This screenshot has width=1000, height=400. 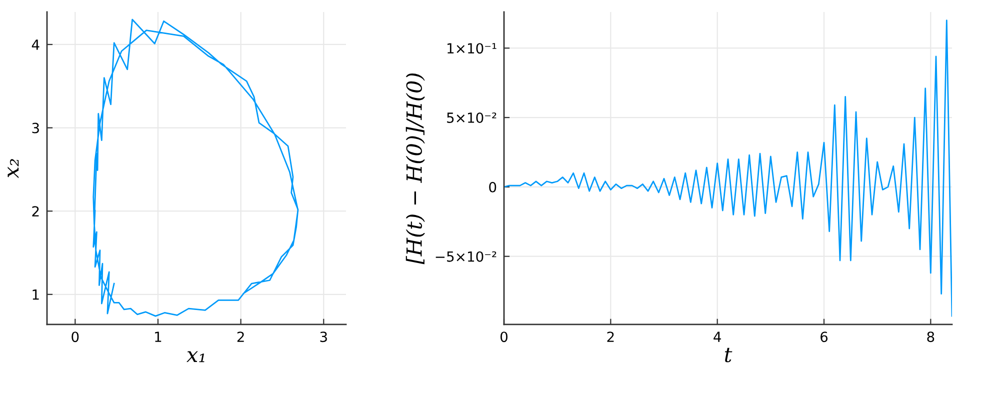 I want to click on x-tick-label: 4, so click(x=717, y=337).